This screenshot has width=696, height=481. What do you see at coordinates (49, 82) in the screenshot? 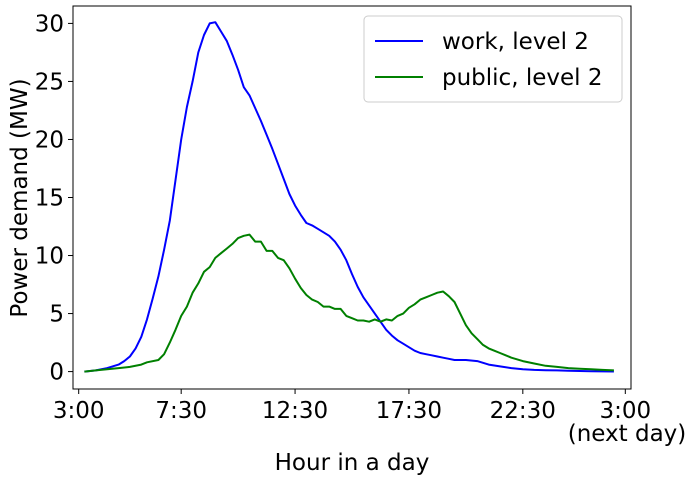
I see `y-tick-label: 25` at bounding box center [49, 82].